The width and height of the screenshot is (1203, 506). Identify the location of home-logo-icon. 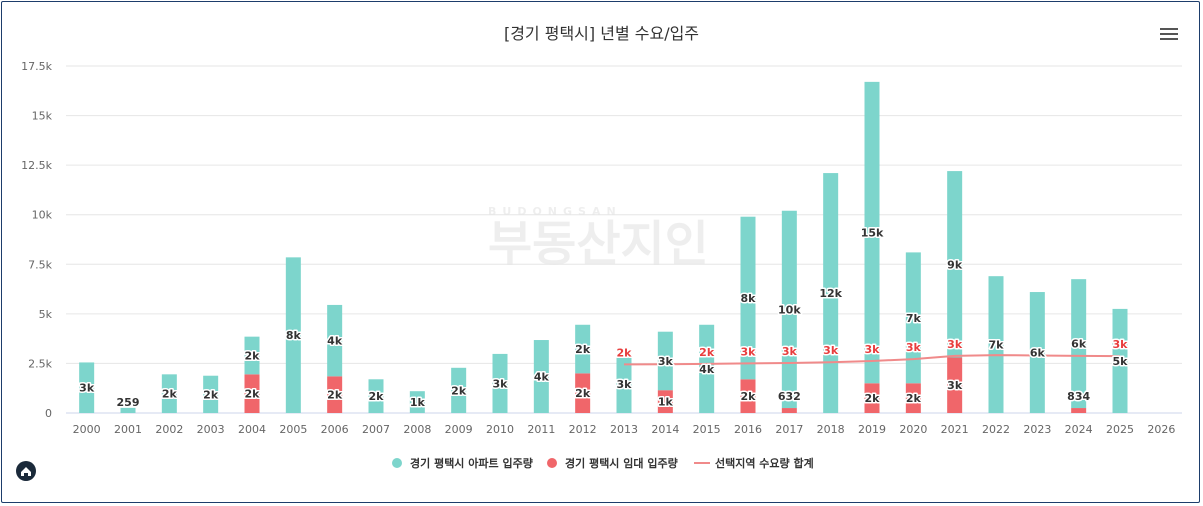
(26, 471).